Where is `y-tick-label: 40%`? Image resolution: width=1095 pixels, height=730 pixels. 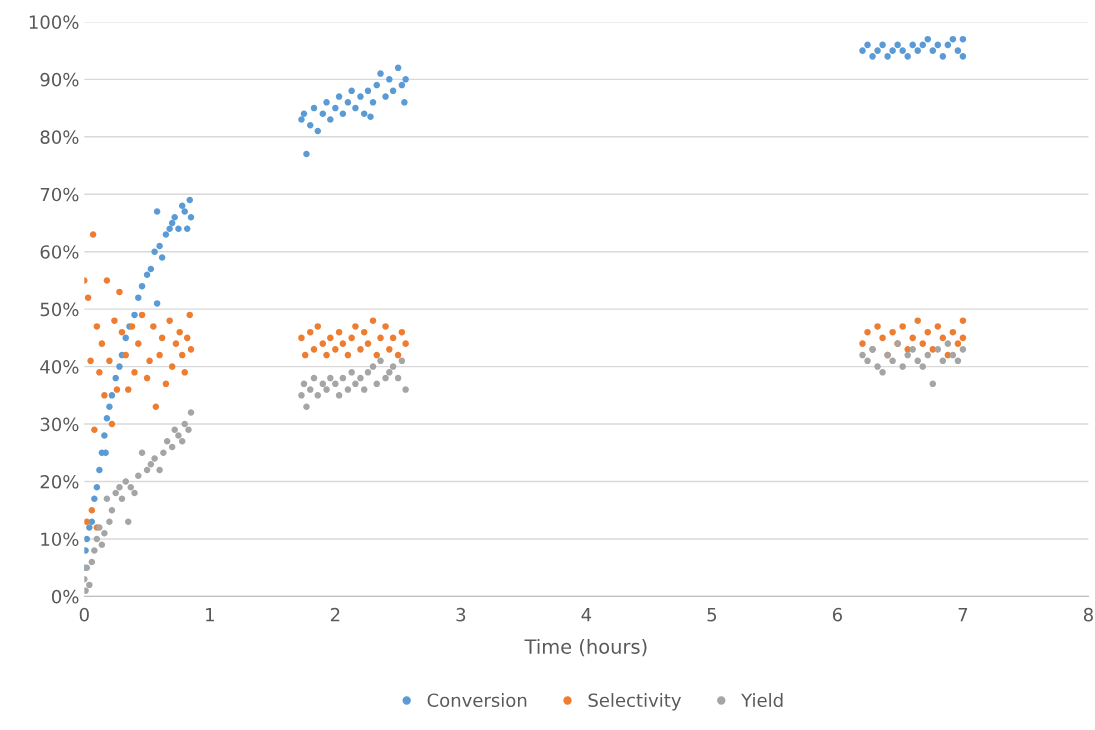 y-tick-label: 40% is located at coordinates (59, 367).